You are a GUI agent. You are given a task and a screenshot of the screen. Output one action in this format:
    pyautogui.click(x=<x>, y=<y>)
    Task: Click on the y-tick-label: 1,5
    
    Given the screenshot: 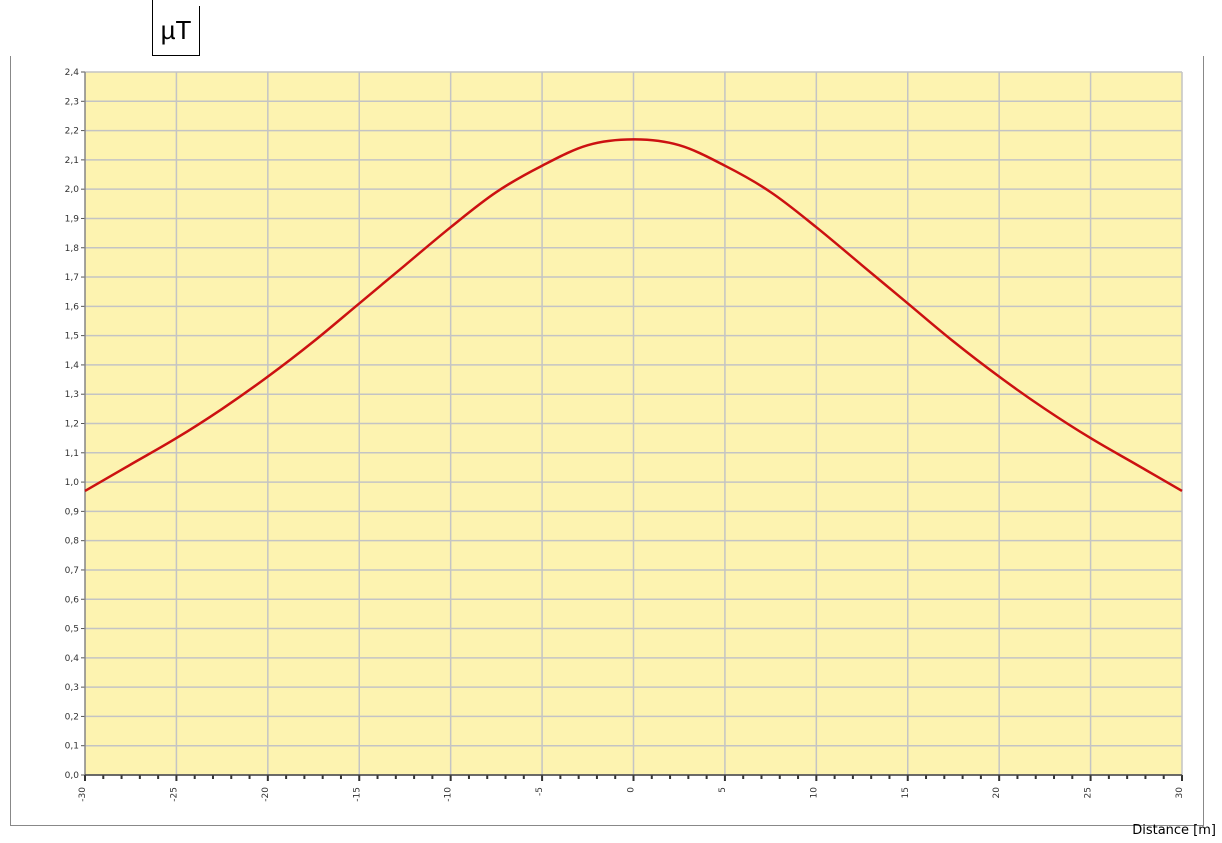 What is the action you would take?
    pyautogui.click(x=72, y=337)
    